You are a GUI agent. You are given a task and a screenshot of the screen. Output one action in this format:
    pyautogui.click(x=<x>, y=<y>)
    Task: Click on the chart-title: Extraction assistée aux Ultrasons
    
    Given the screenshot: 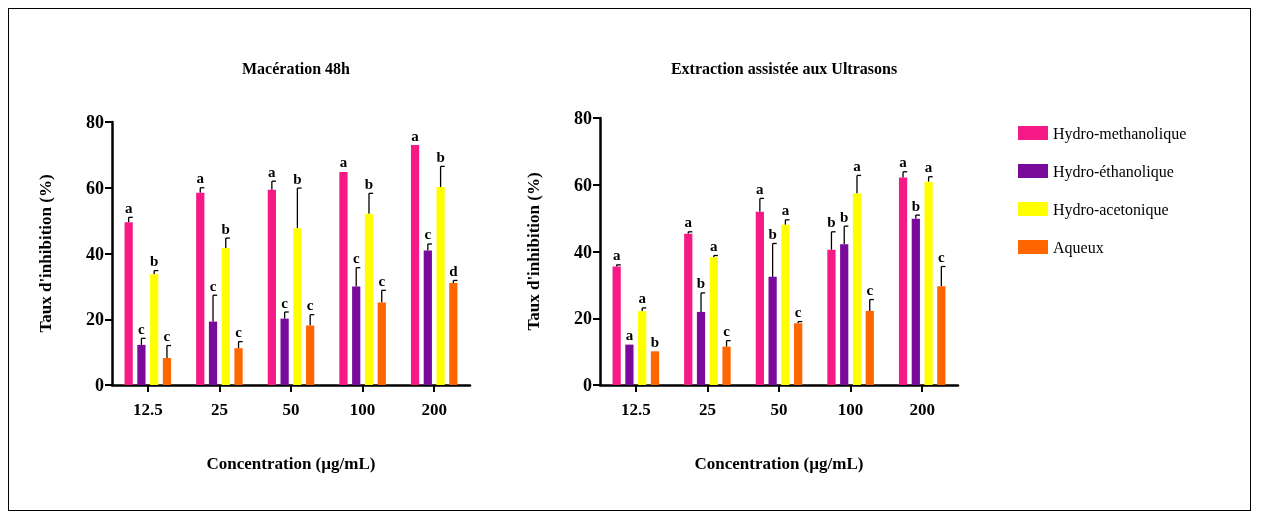 What is the action you would take?
    pyautogui.click(x=784, y=68)
    